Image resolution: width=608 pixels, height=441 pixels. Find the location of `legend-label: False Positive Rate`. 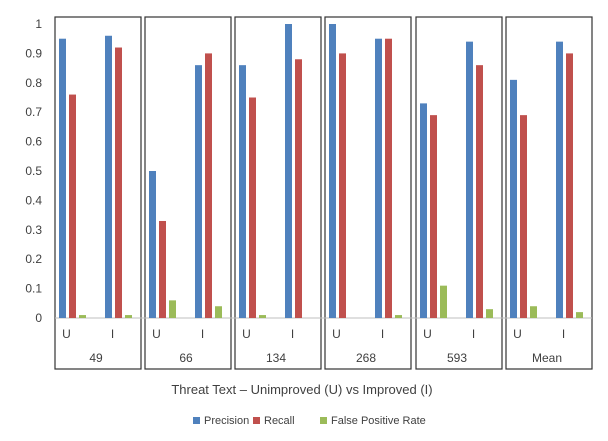

legend-label: False Positive Rate is located at coordinates (378, 421).